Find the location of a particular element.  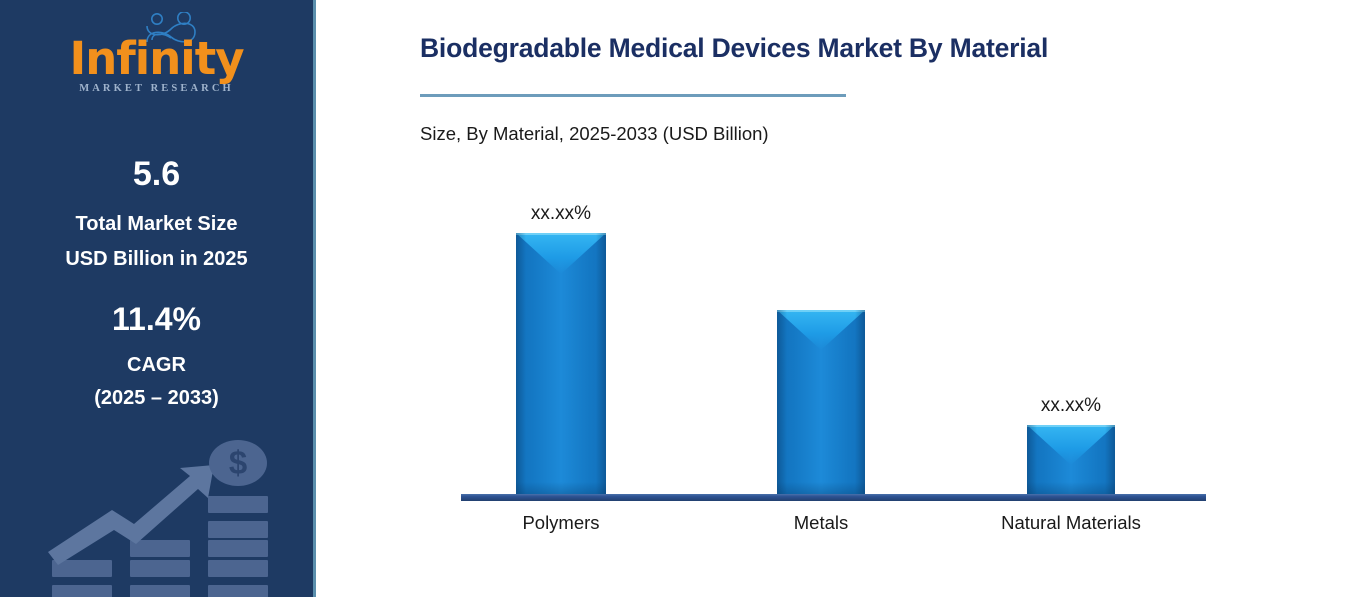

infinity-logo-icon is located at coordinates (171, 31).